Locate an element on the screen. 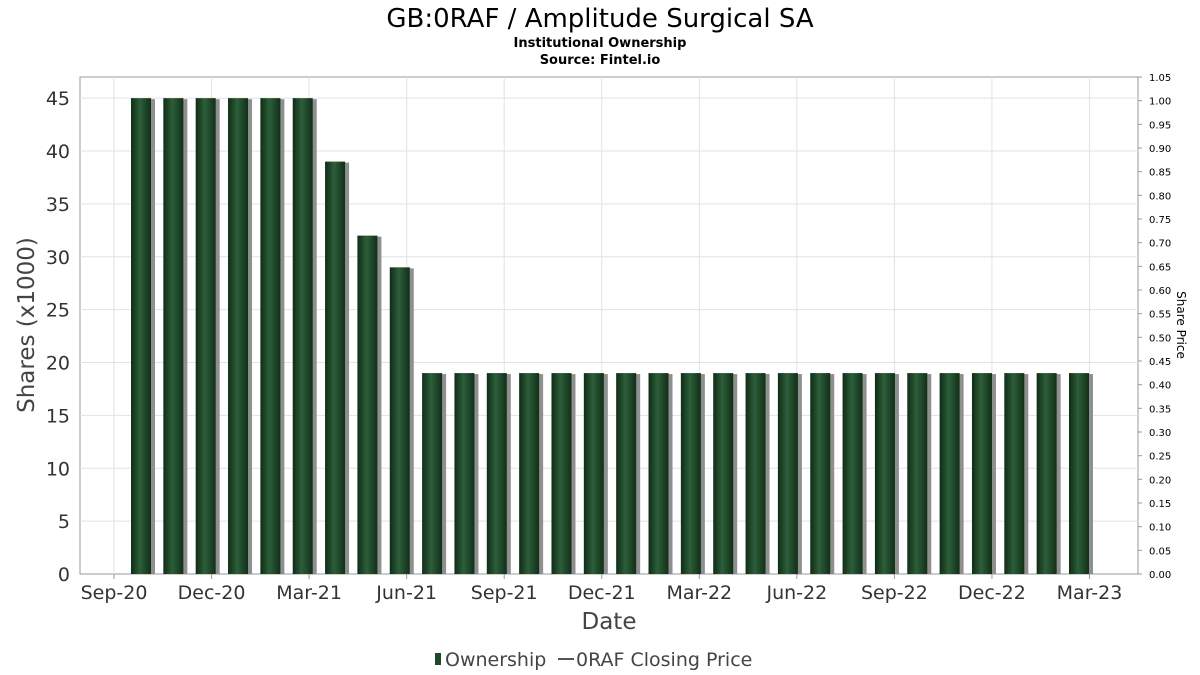  y2-tick-label: 0.55 is located at coordinates (1160, 315).